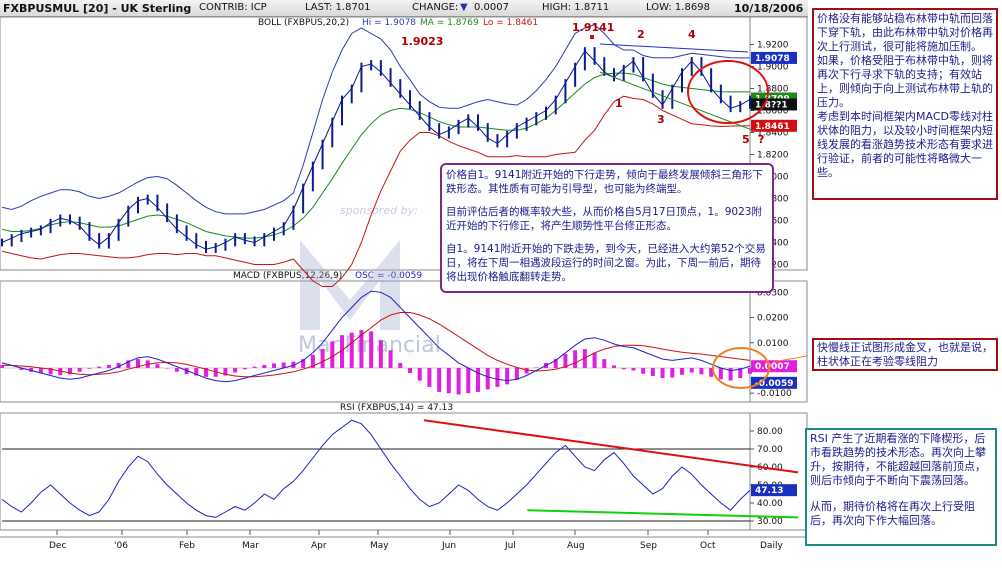 The height and width of the screenshot is (584, 1002). Describe the element at coordinates (376, 345) in the screenshot. I see `macd-signal-line` at that location.